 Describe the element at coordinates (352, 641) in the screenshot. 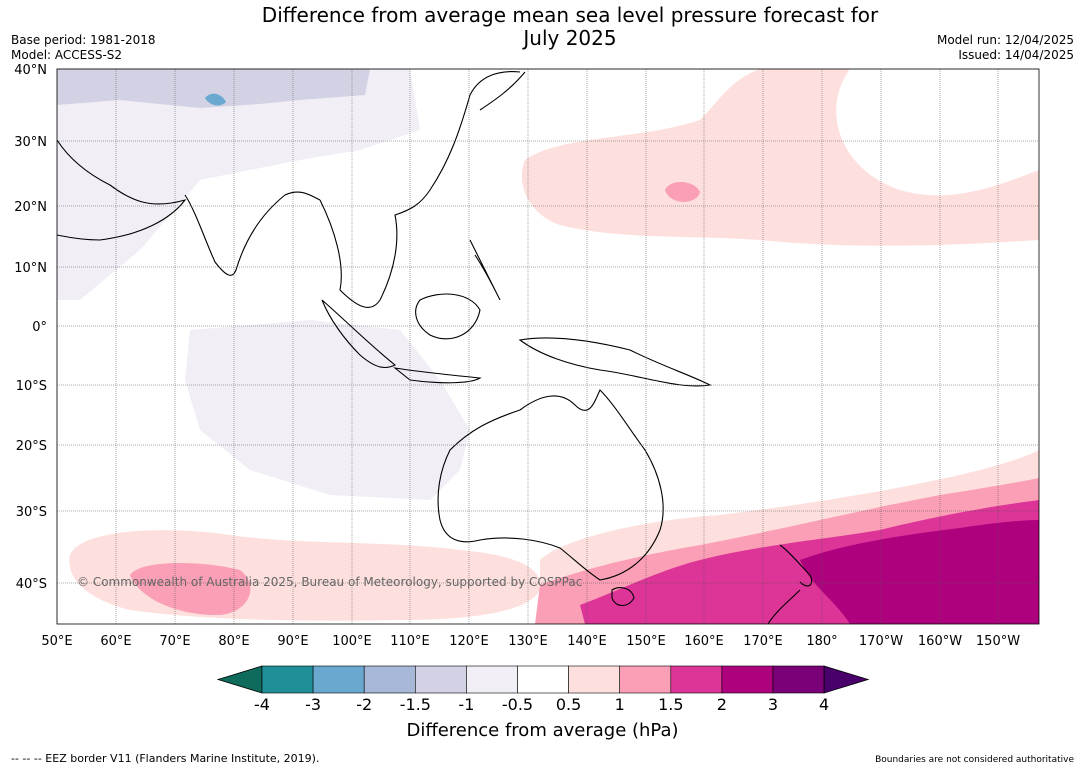

I see `longitude-label: 100°E` at that location.